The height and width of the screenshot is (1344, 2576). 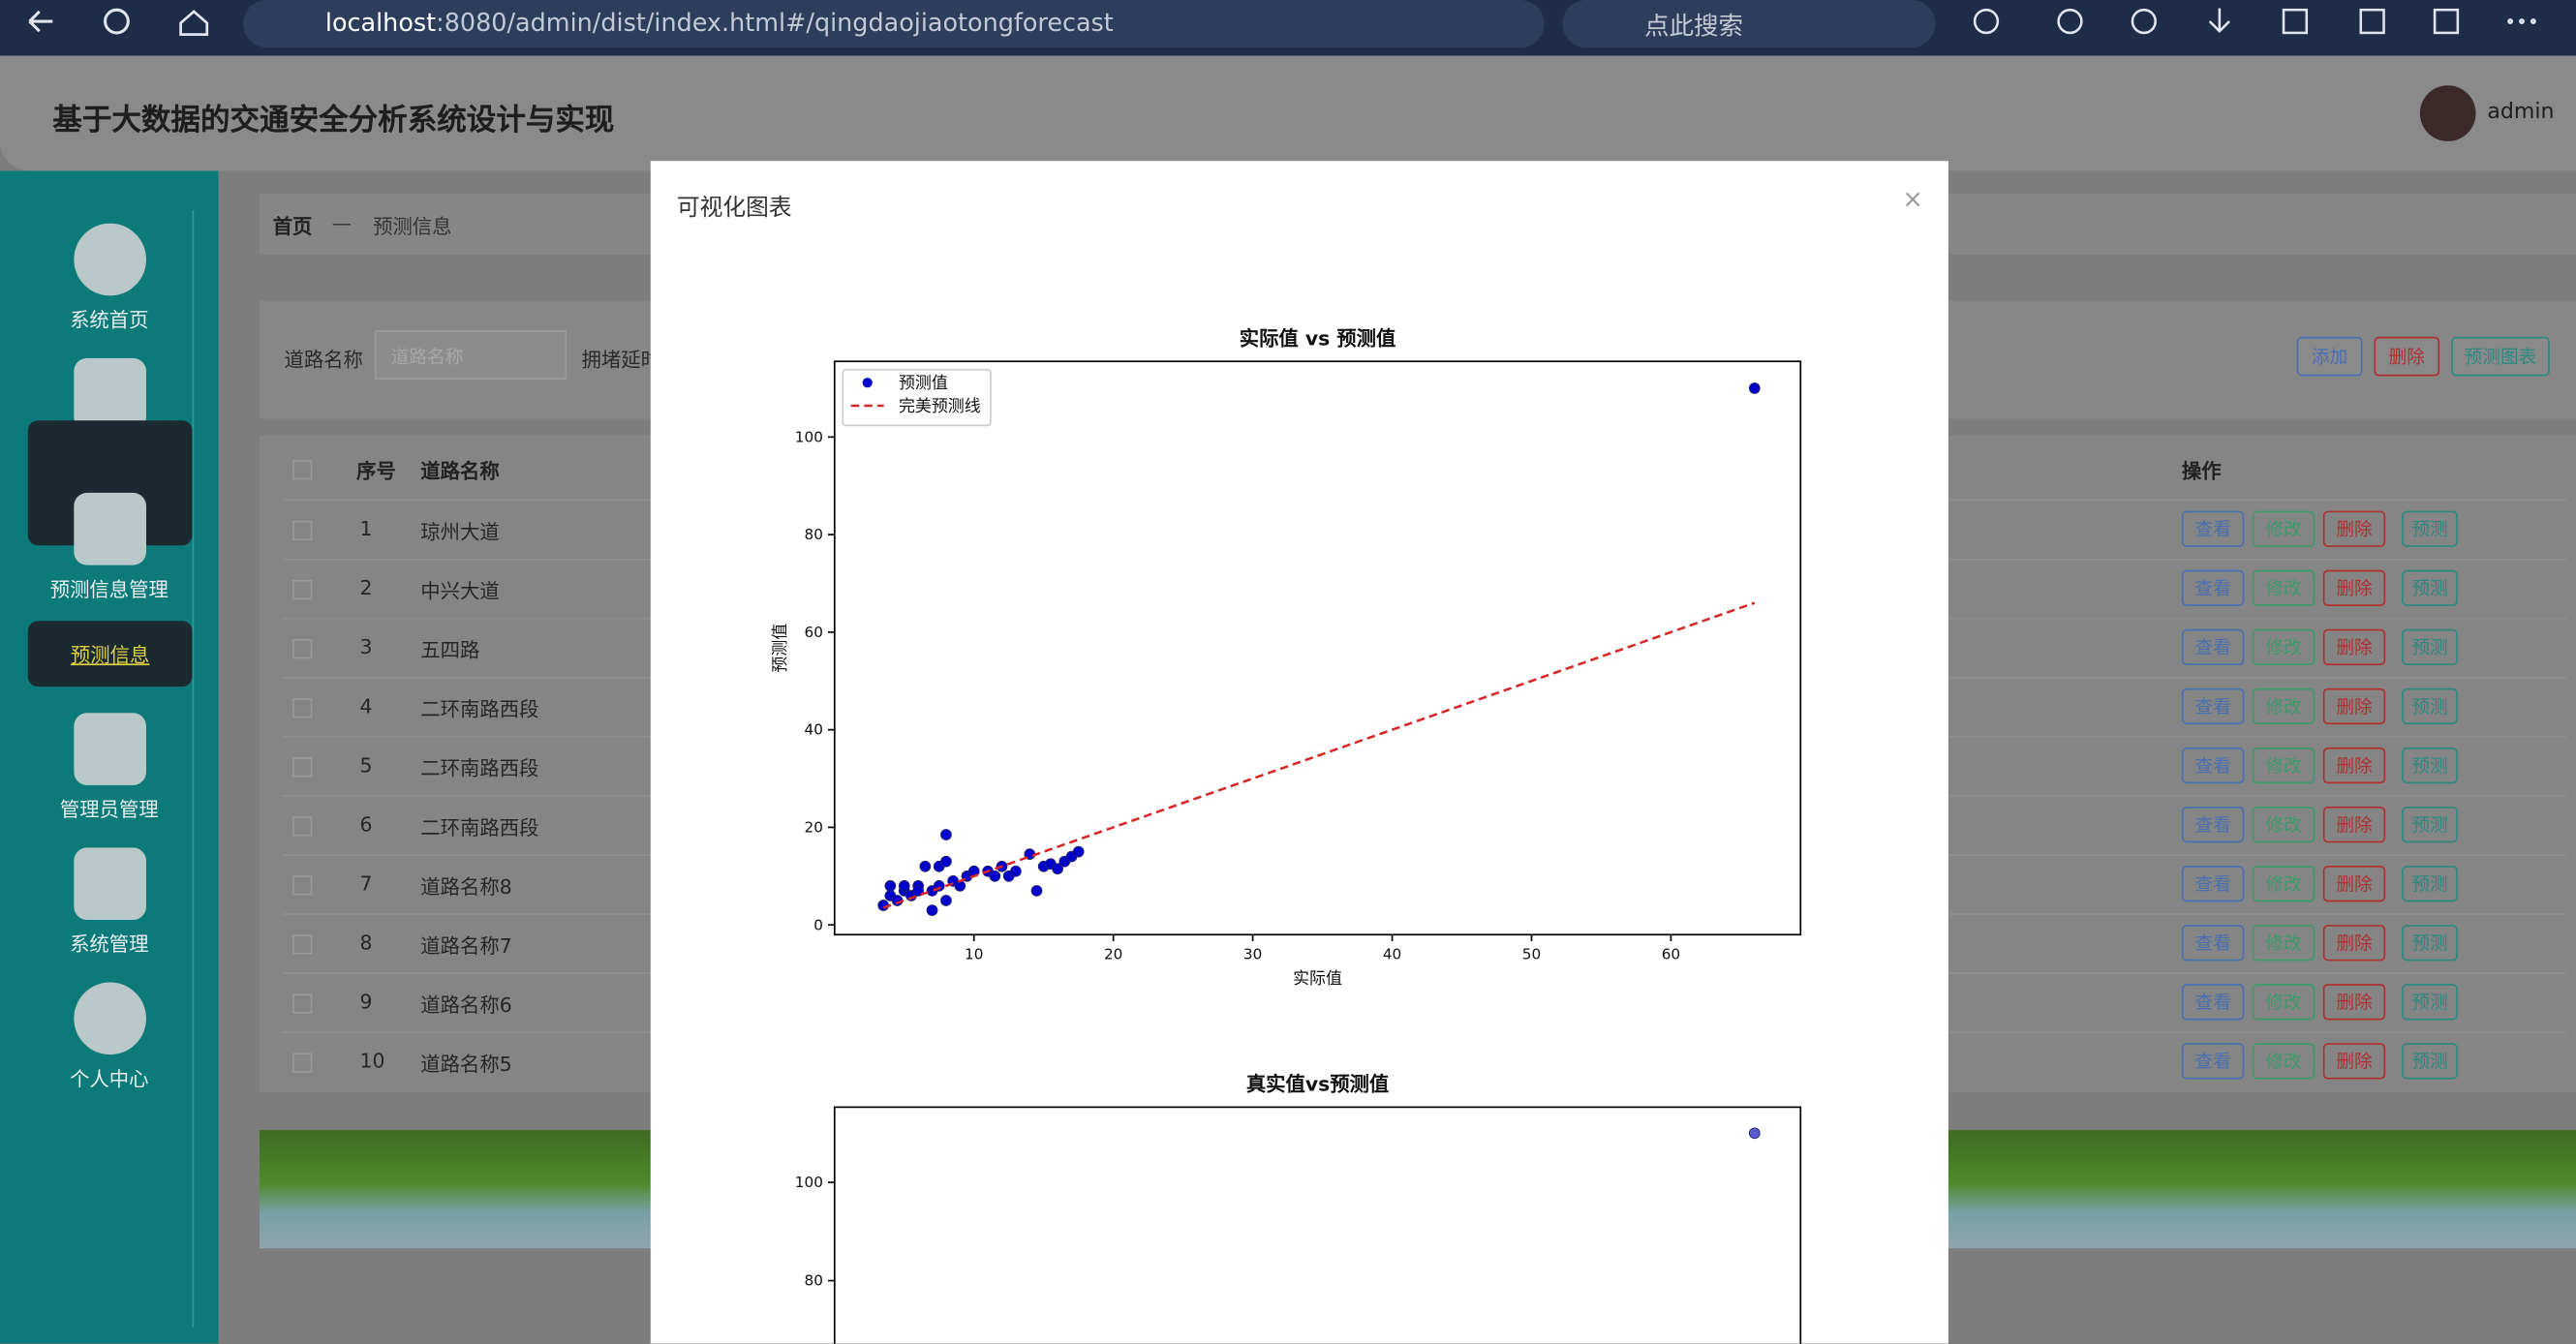 What do you see at coordinates (460, 532) in the screenshot?
I see `table-cell: 琼州大道` at bounding box center [460, 532].